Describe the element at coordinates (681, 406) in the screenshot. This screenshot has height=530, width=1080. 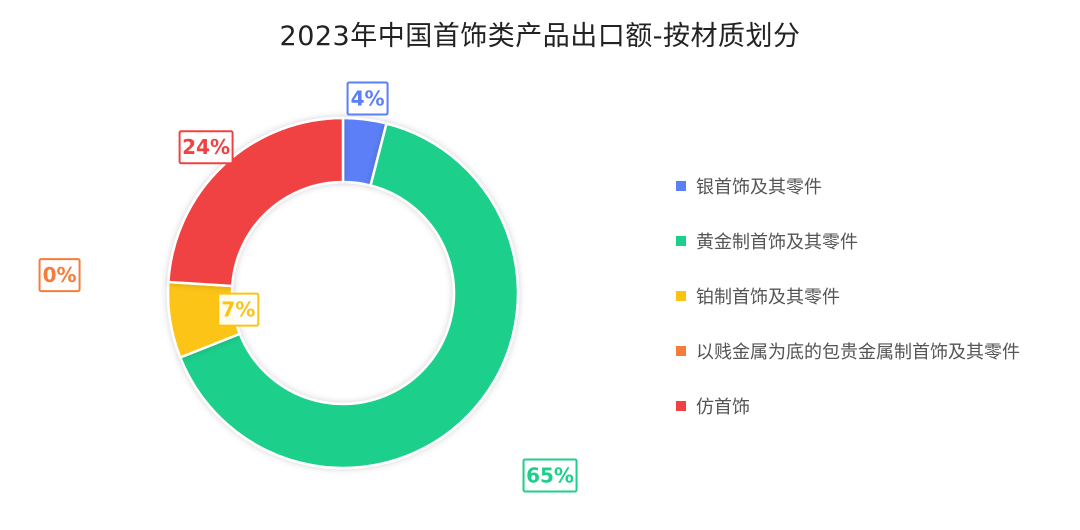
I see `legend-swatch-imitation` at that location.